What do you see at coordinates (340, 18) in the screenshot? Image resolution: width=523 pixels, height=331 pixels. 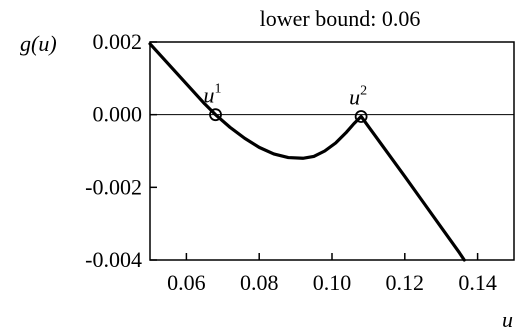 I see `chart-title: lower bound: 0.06` at bounding box center [340, 18].